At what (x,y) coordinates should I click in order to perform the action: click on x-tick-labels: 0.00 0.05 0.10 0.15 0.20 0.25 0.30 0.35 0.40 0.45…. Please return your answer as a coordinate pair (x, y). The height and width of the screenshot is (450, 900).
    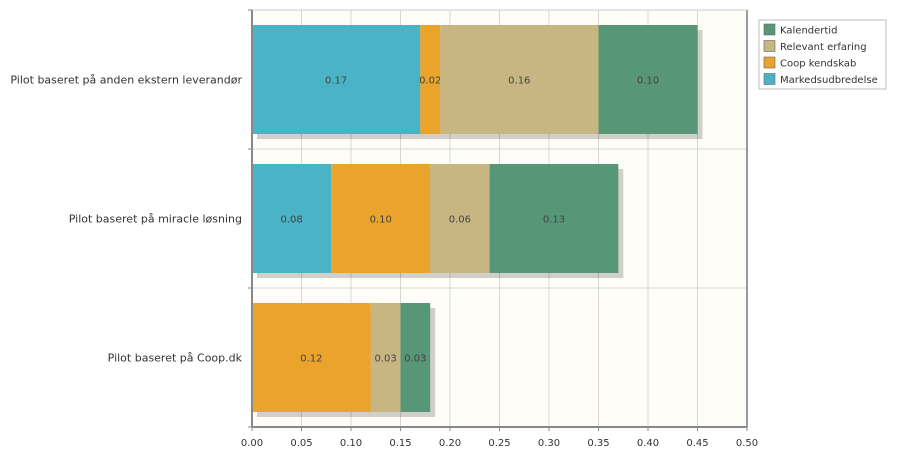
    Looking at the image, I should click on (499, 443).